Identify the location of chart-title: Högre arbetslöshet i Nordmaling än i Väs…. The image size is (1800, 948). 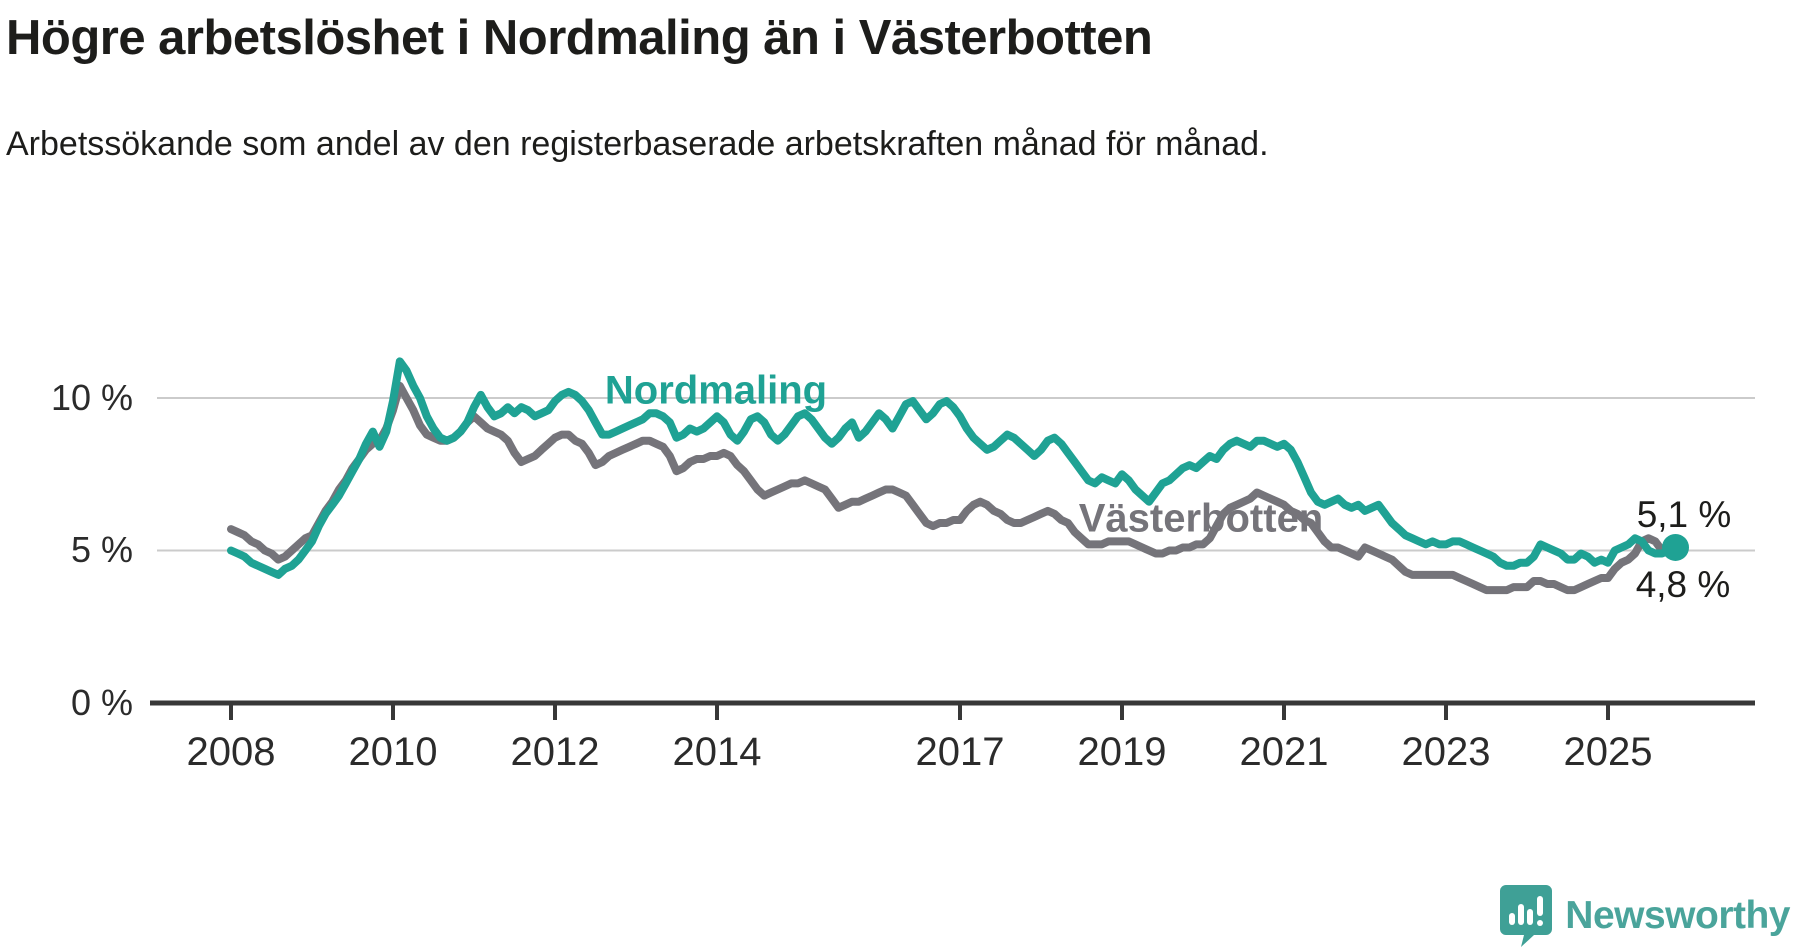
(579, 38).